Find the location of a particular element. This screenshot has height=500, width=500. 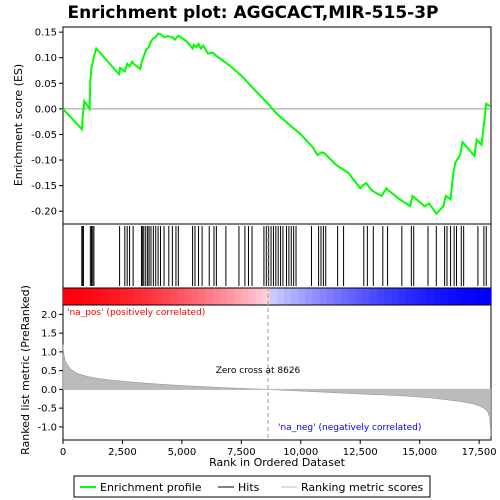

metric-y-tick-label: 1.5 is located at coordinates (49, 334).